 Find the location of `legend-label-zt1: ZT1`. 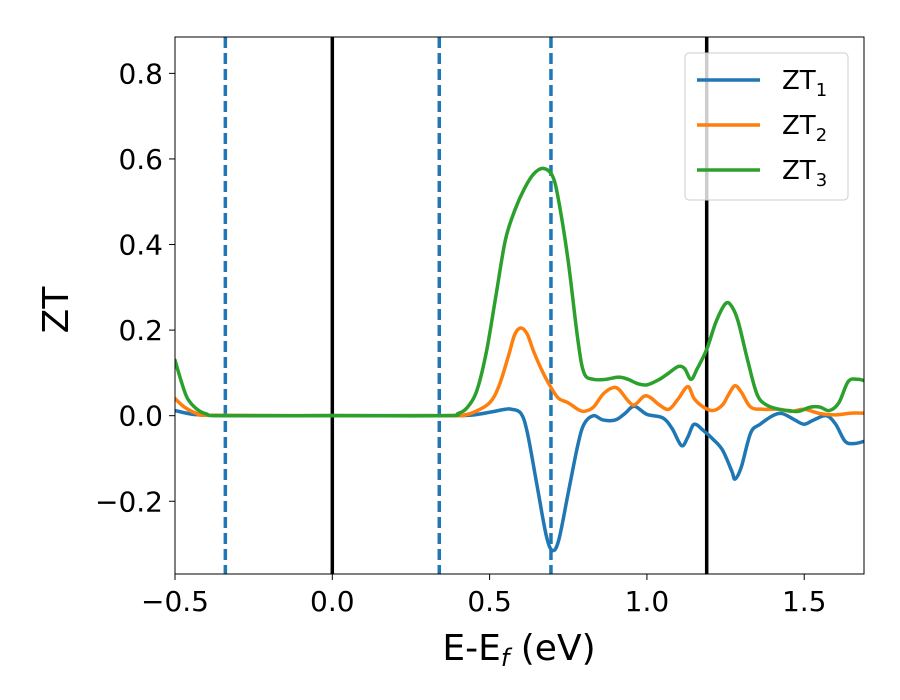

legend-label-zt1: ZT1 is located at coordinates (804, 83).